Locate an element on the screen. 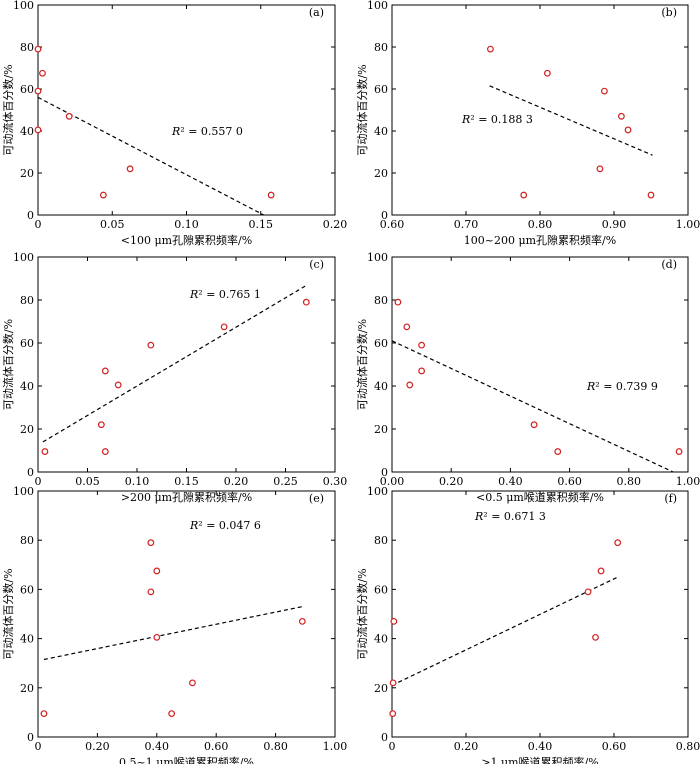 The width and height of the screenshot is (700, 764). r-squared-label: R² = 0.671 3 is located at coordinates (510, 516).